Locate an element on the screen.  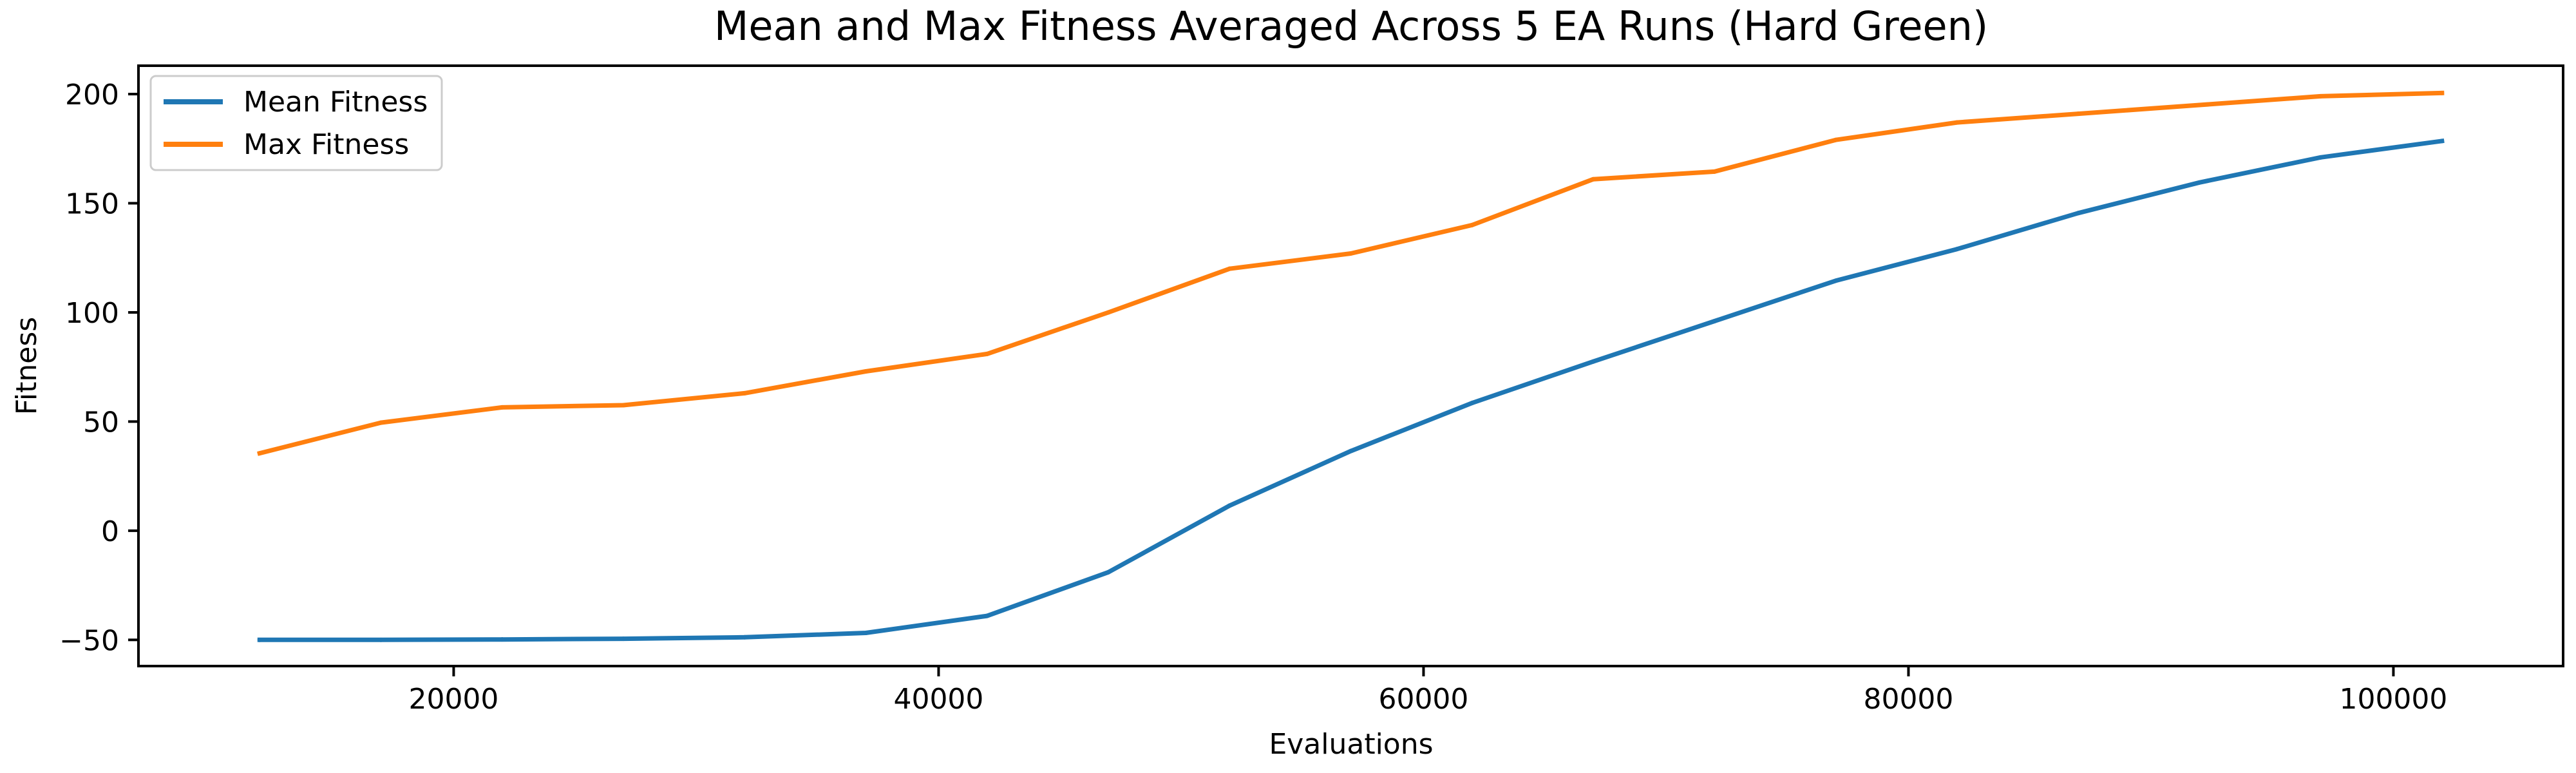
y-tick-label: −50 is located at coordinates (89, 640).